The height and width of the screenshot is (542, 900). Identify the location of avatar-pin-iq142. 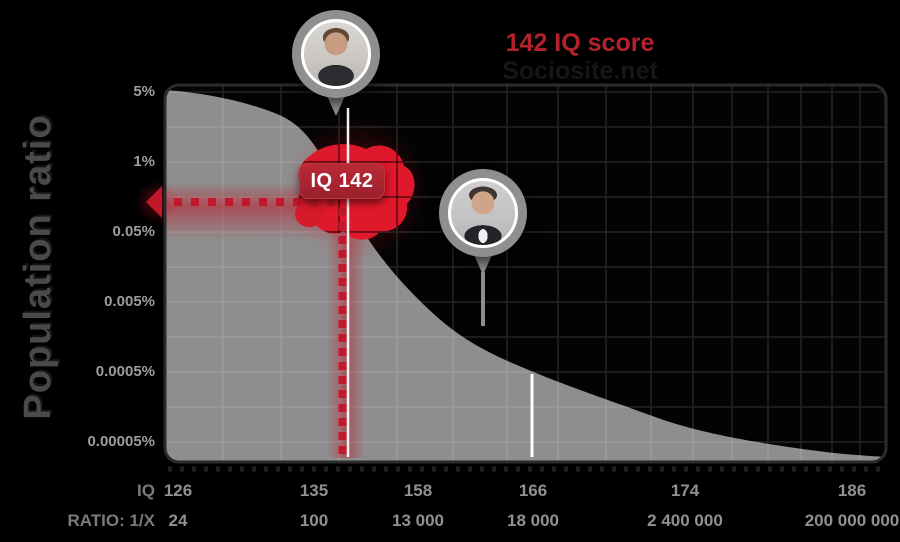
(336, 63).